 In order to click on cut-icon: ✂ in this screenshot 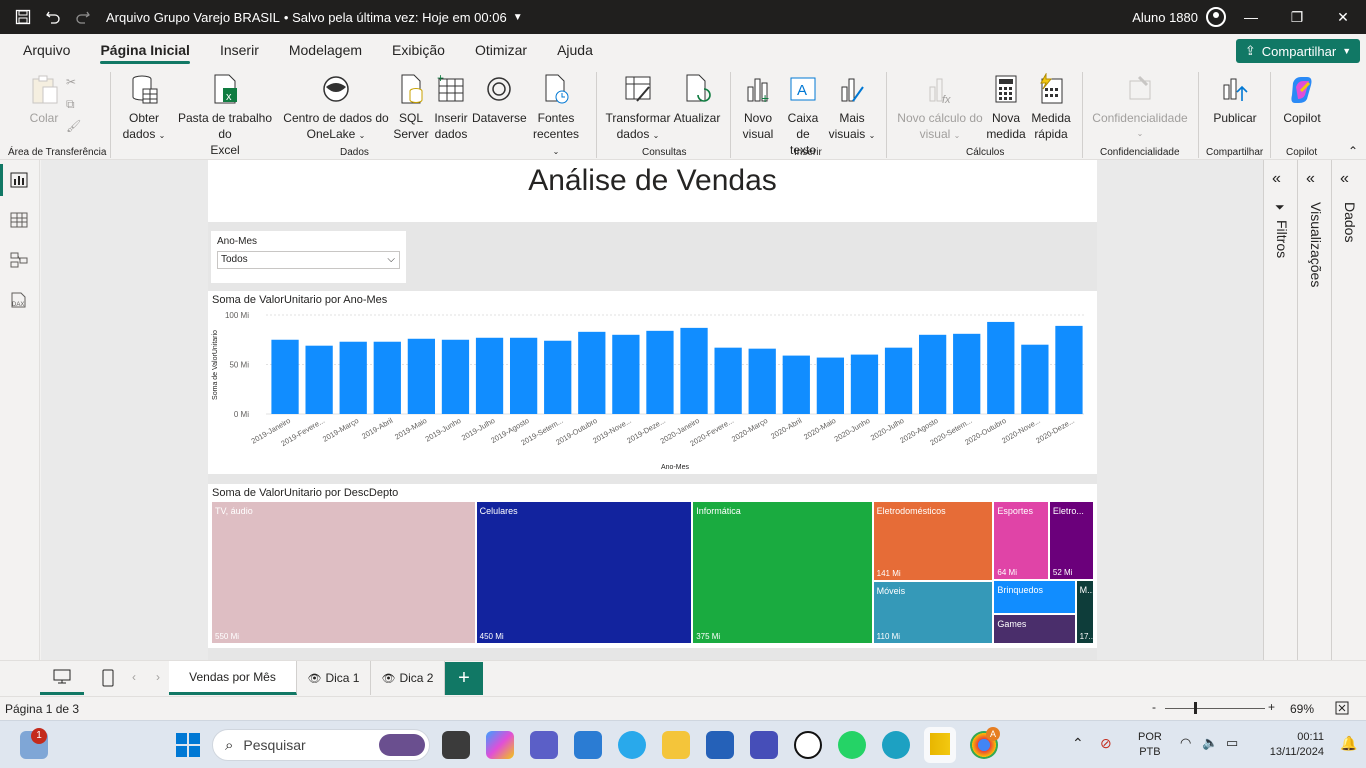, I will do `click(71, 82)`.